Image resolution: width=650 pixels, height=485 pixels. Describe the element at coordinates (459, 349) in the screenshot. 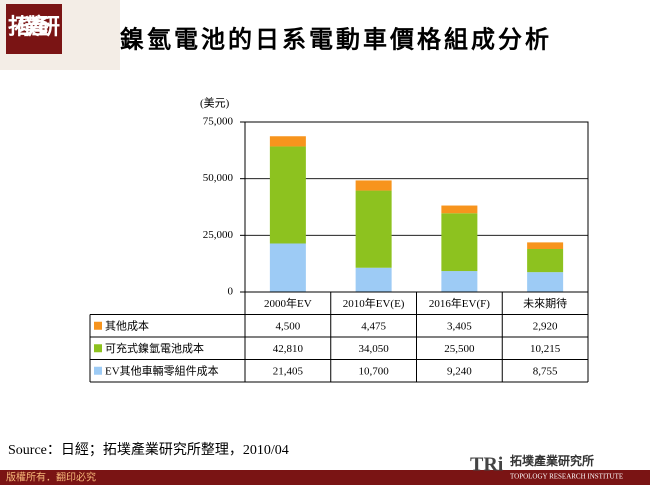

I see `table-value: 25,500` at that location.